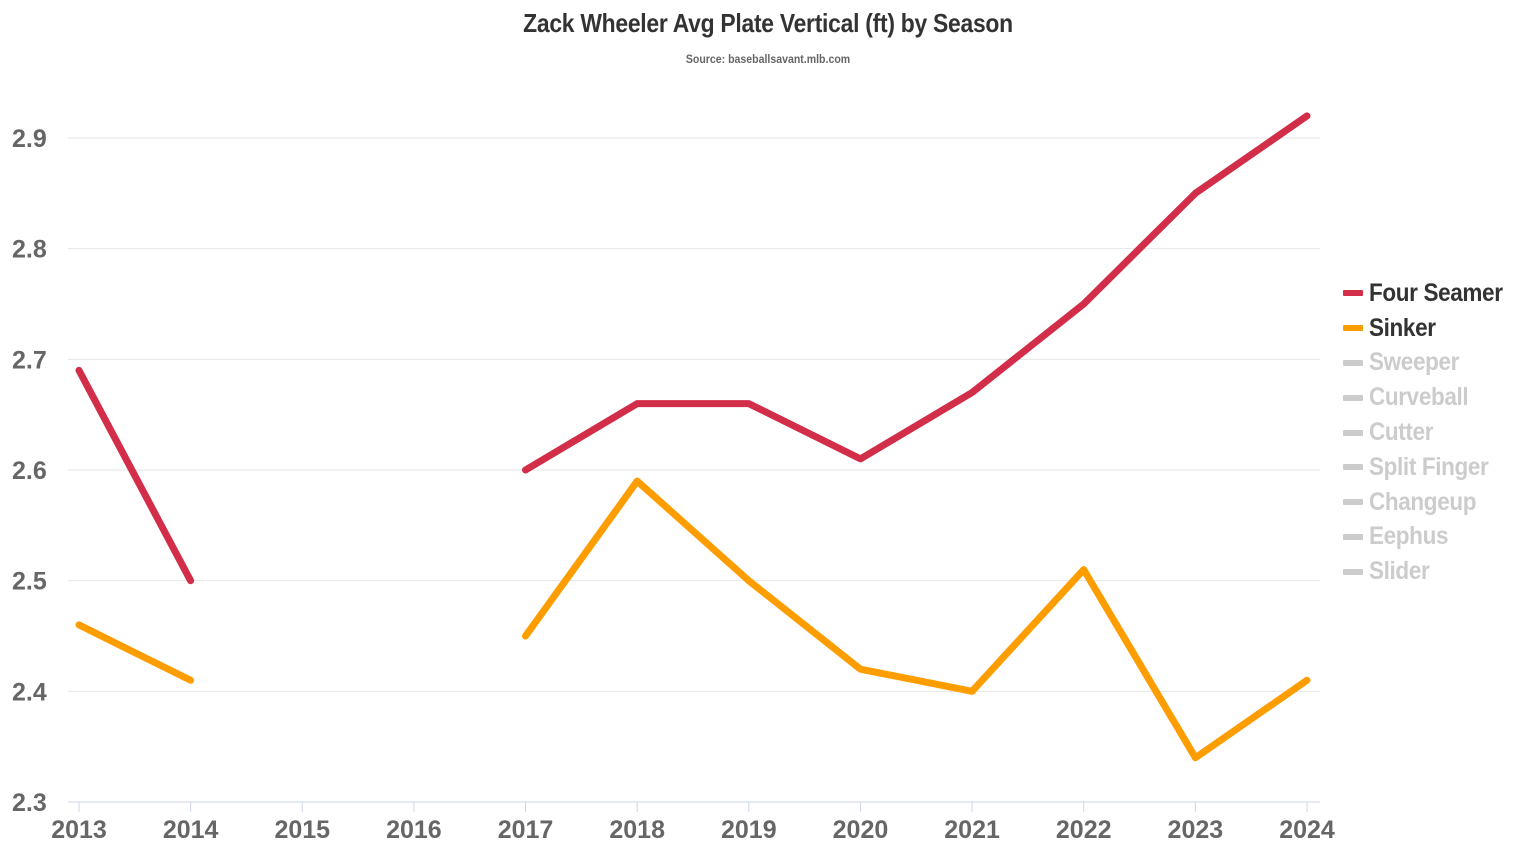  Describe the element at coordinates (1307, 830) in the screenshot. I see `x-tick-label: 2024` at that location.